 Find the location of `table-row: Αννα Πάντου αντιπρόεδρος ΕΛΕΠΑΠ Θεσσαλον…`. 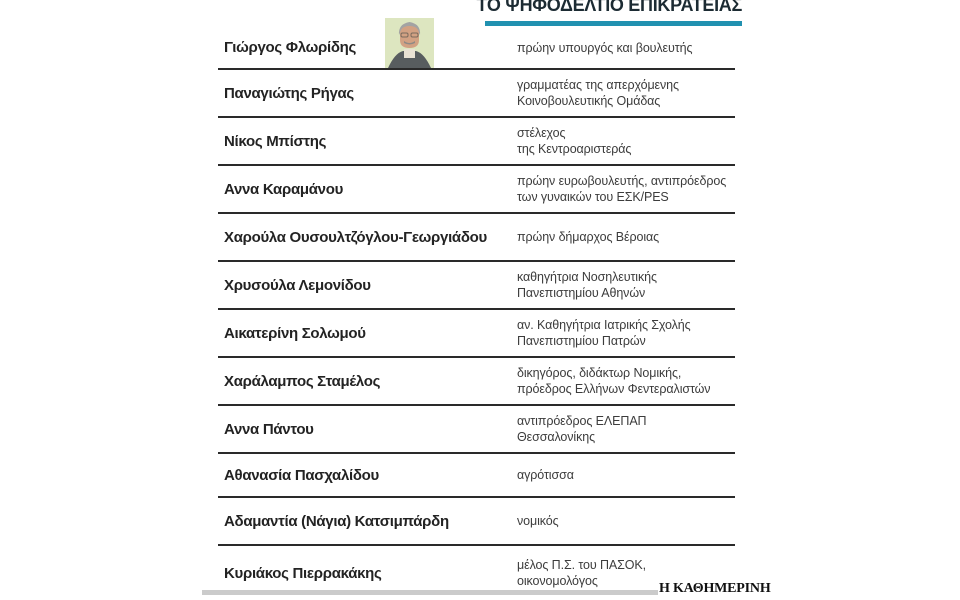

table-row: Αννα Πάντου αντιπρόεδρος ΕΛΕΠΑΠ Θεσσαλον… is located at coordinates (476, 430).